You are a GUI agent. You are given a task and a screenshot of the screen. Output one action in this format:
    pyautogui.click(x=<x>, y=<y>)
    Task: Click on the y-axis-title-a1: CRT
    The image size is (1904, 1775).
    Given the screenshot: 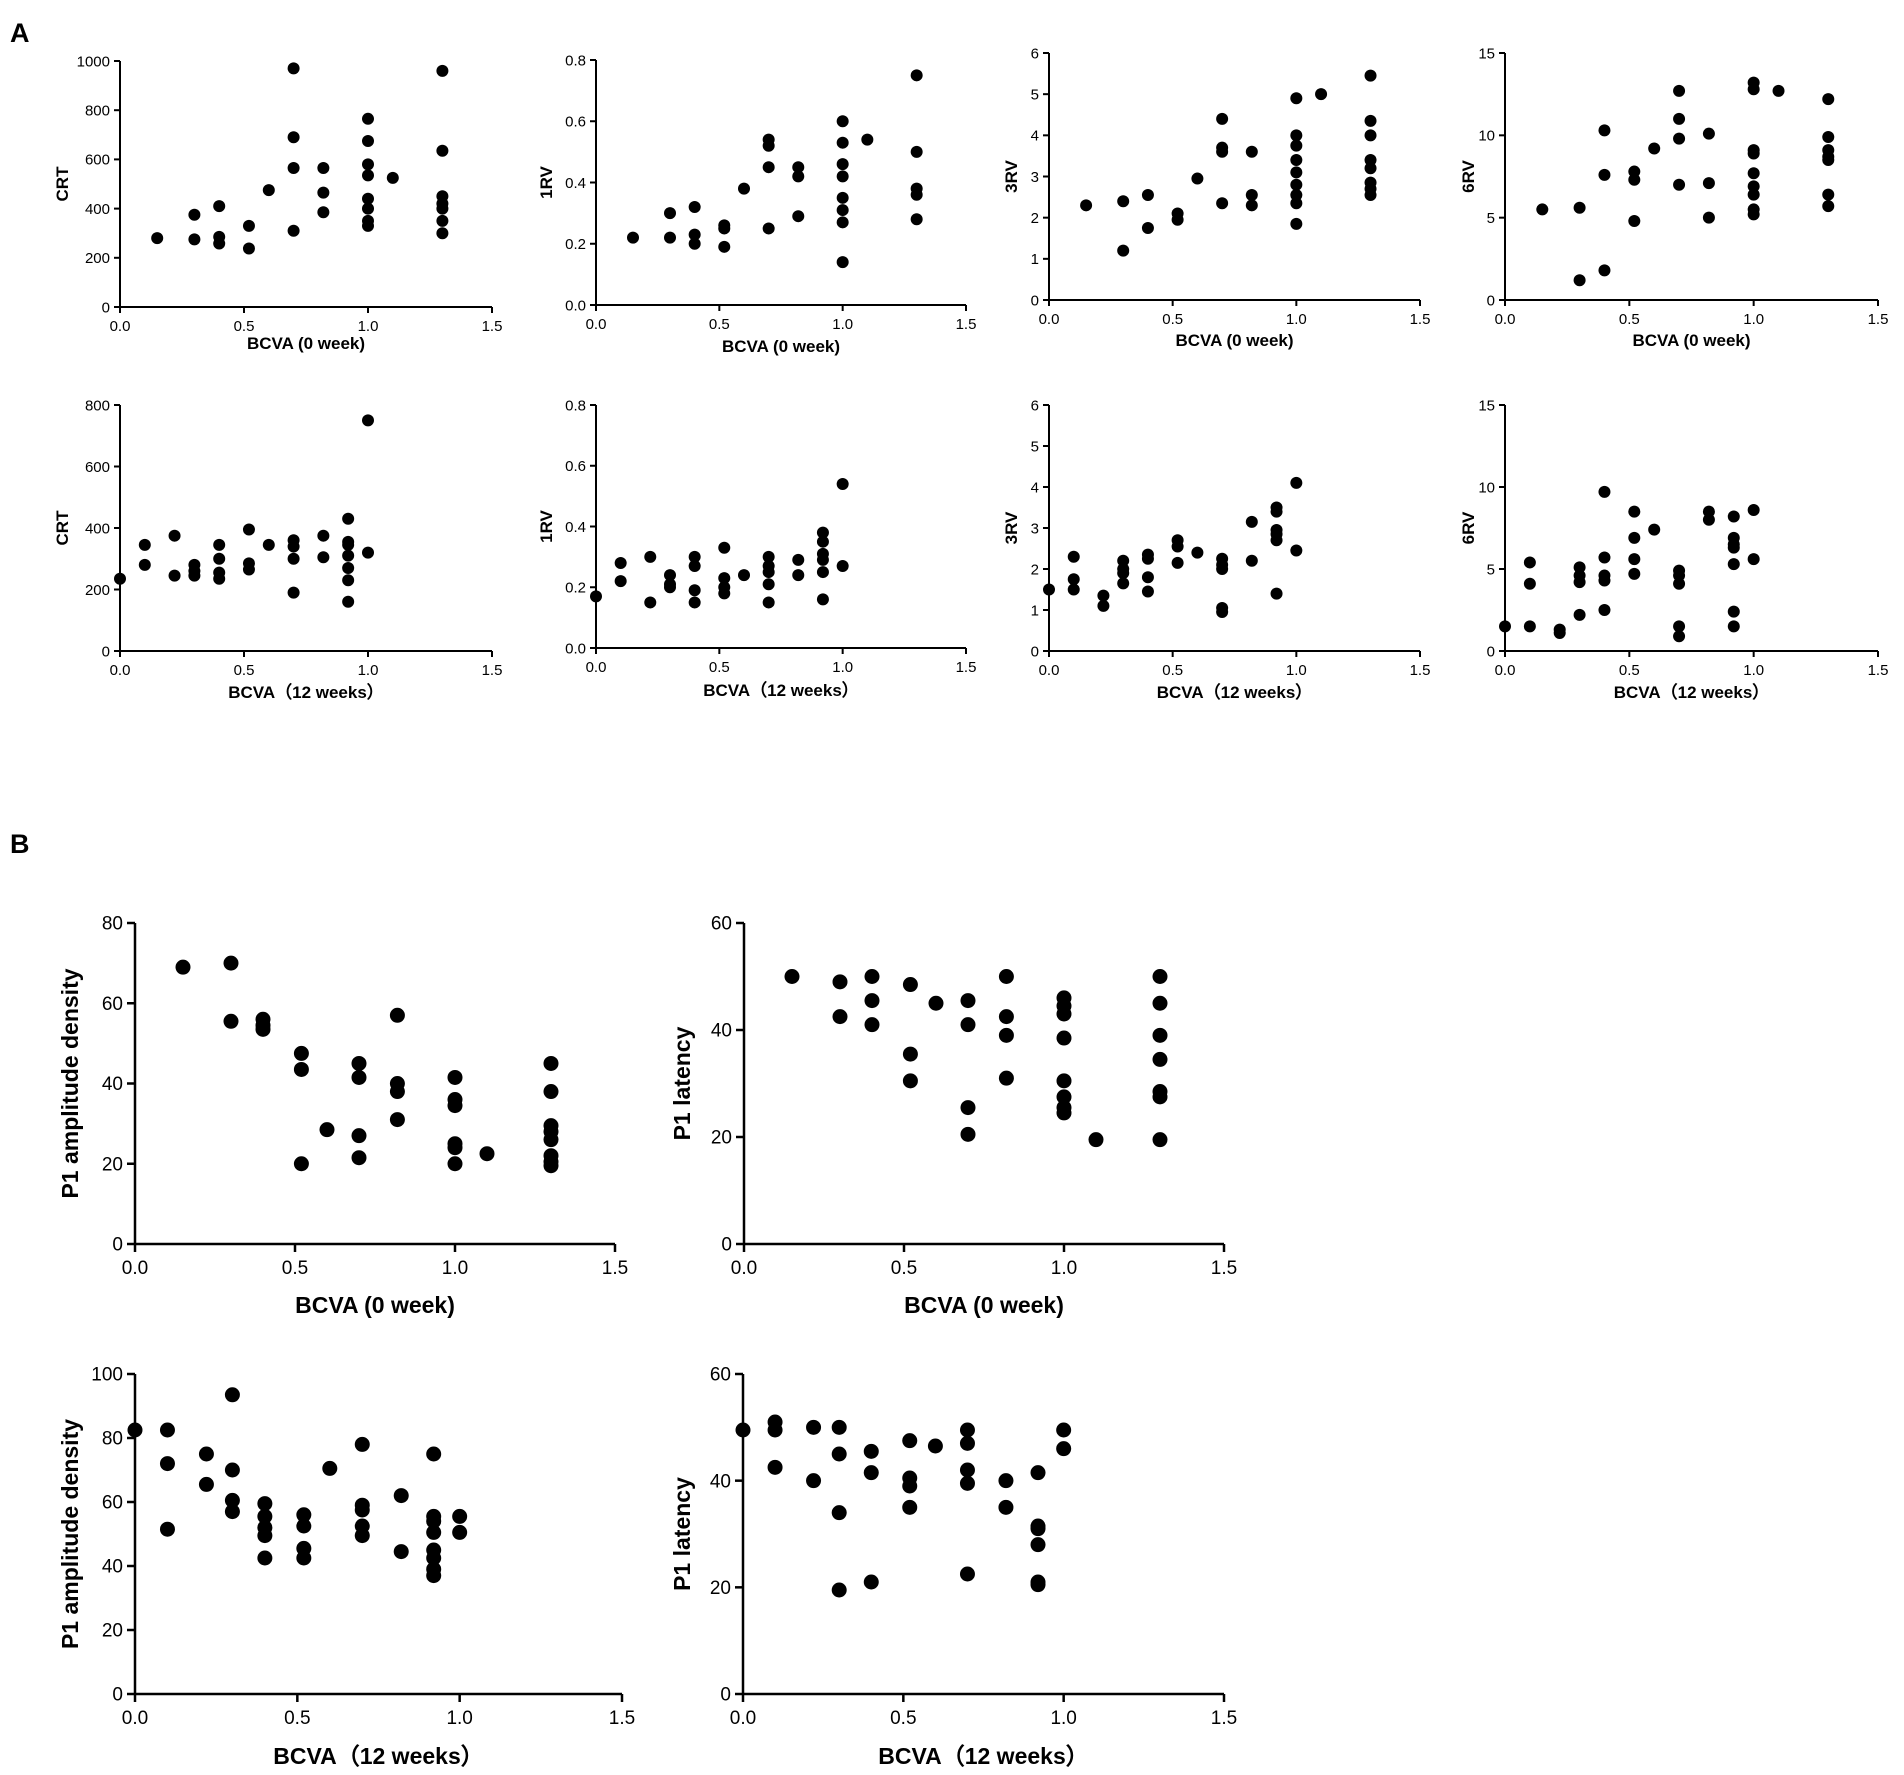 What is the action you would take?
    pyautogui.click(x=62, y=184)
    